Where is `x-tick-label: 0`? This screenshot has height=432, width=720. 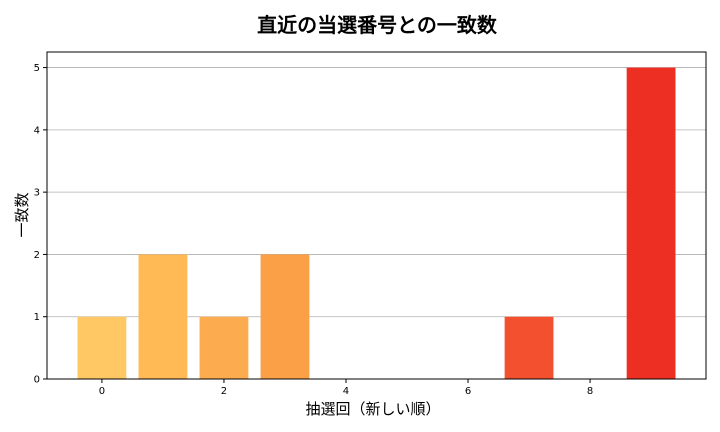 x-tick-label: 0 is located at coordinates (102, 391).